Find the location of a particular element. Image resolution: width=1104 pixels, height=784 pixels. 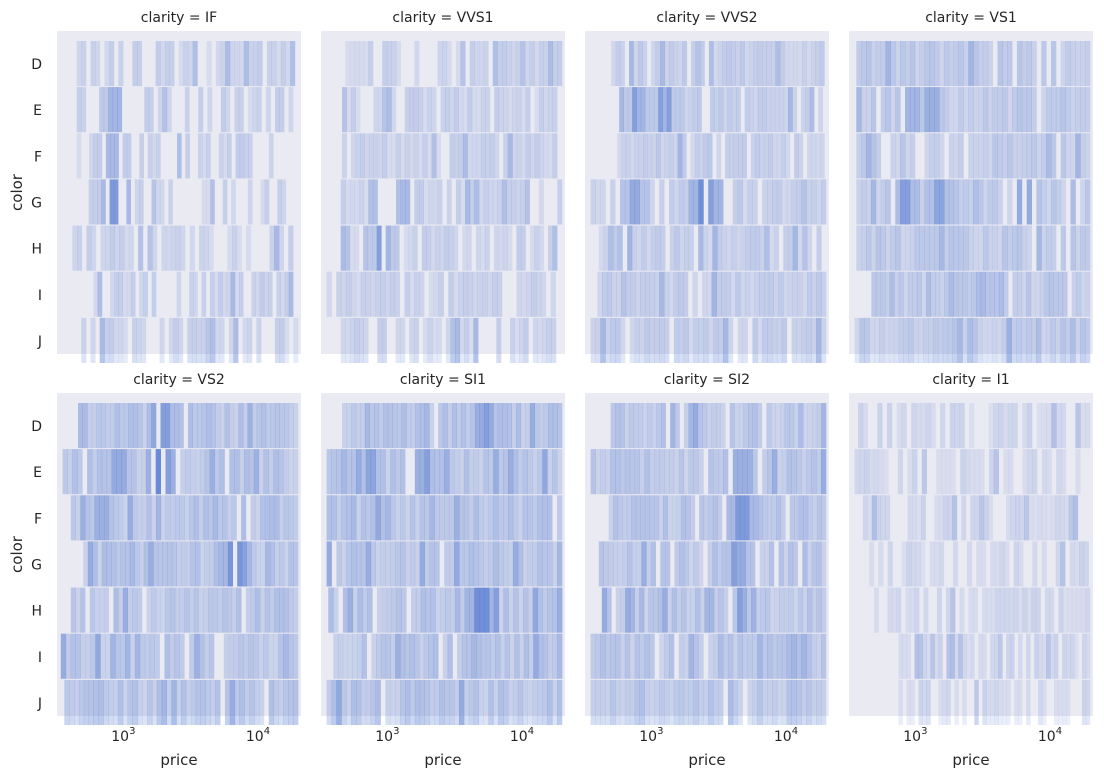

y-tick-label: H is located at coordinates (36, 612).